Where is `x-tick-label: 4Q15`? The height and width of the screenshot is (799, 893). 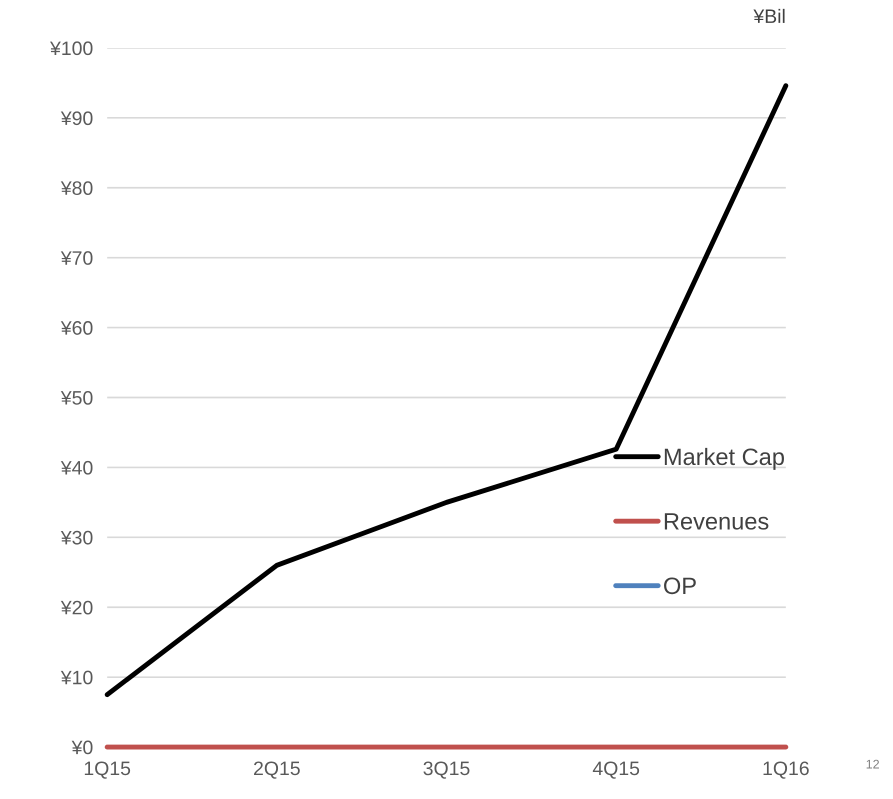 x-tick-label: 4Q15 is located at coordinates (616, 770).